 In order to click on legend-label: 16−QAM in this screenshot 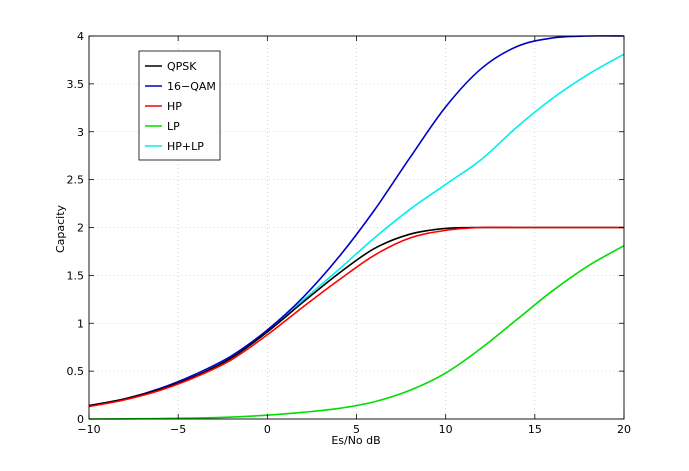, I will do `click(191, 86)`.